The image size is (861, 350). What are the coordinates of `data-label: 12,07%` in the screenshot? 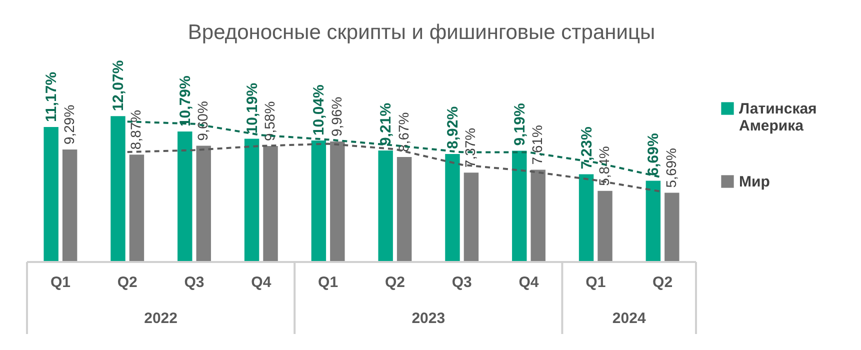 It's located at (118, 86).